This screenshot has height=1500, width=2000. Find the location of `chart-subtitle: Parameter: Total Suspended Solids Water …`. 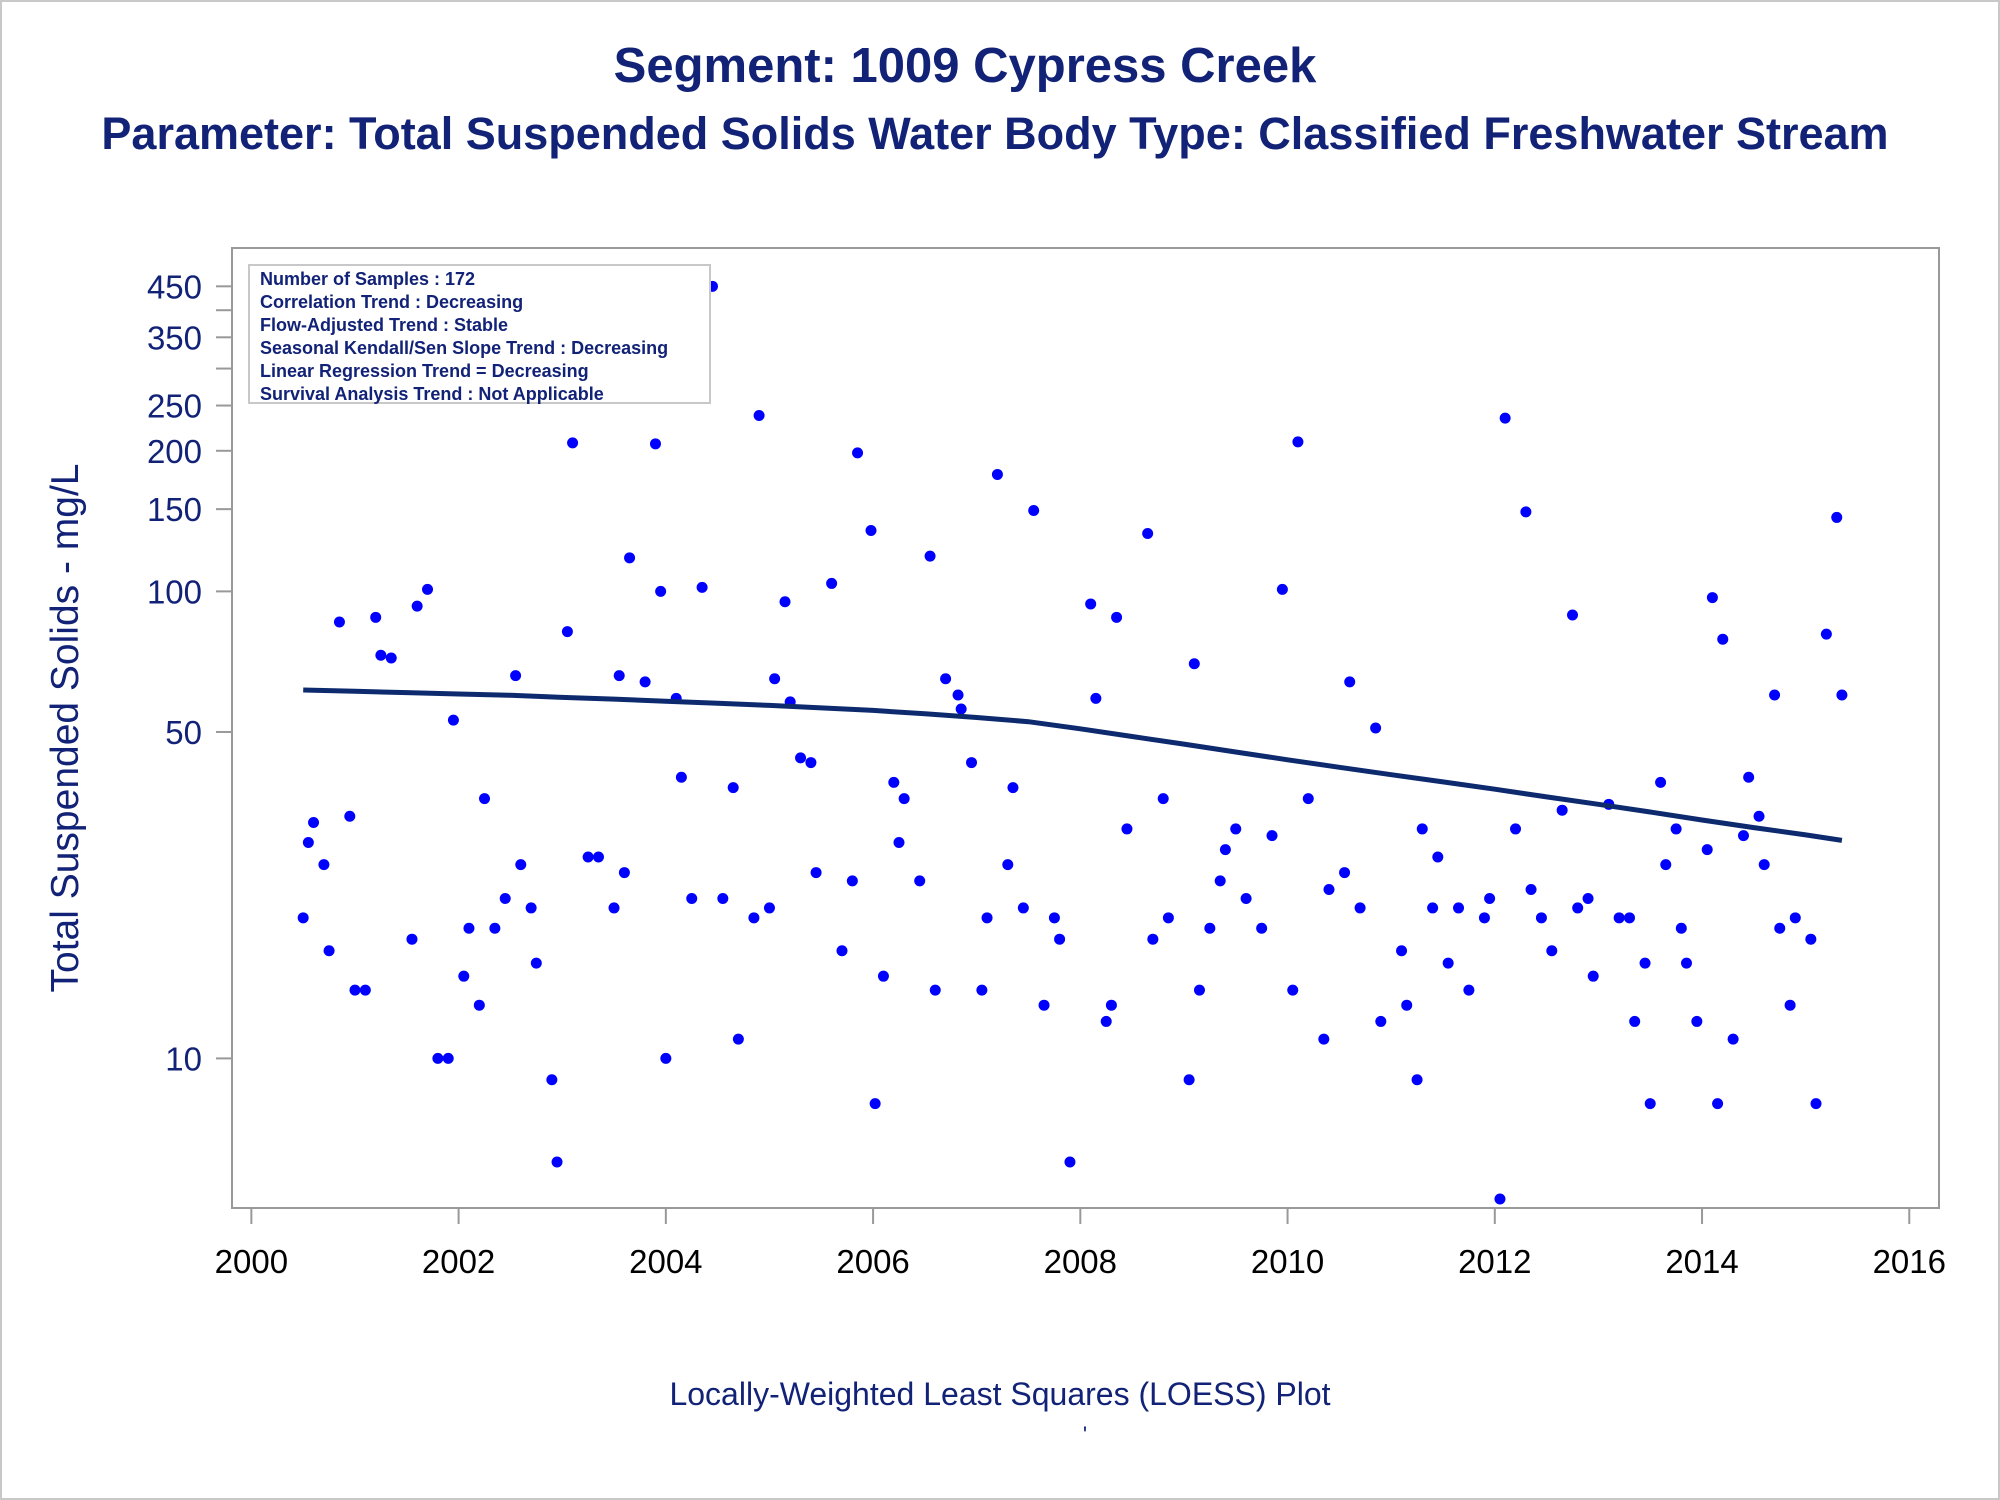

chart-subtitle: Parameter: Total Suspended Solids Water … is located at coordinates (995, 133).